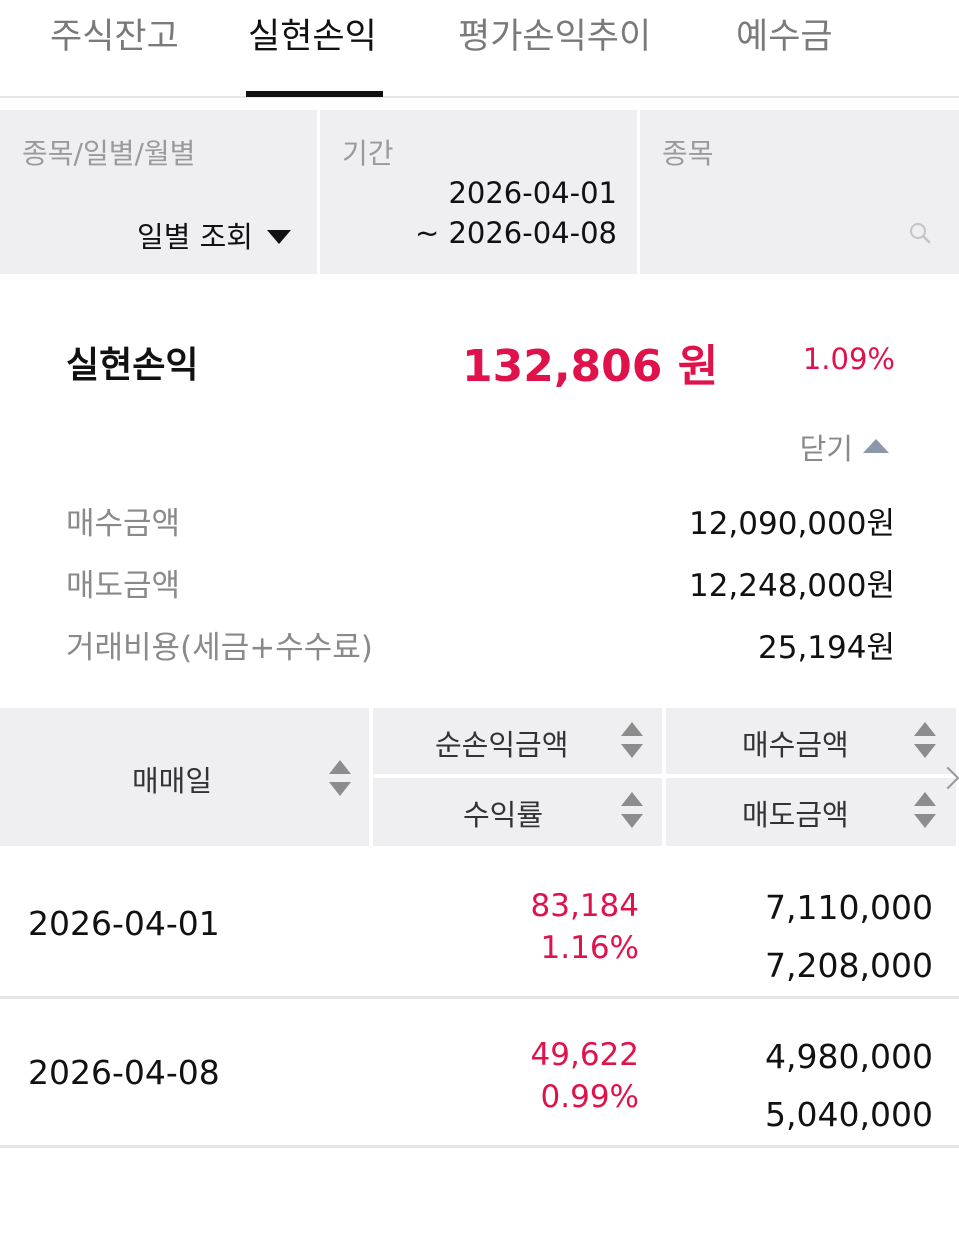 This screenshot has width=959, height=1241. Describe the element at coordinates (555, 37) in the screenshot. I see `tab-valuation-trend: 평가손익추이` at that location.